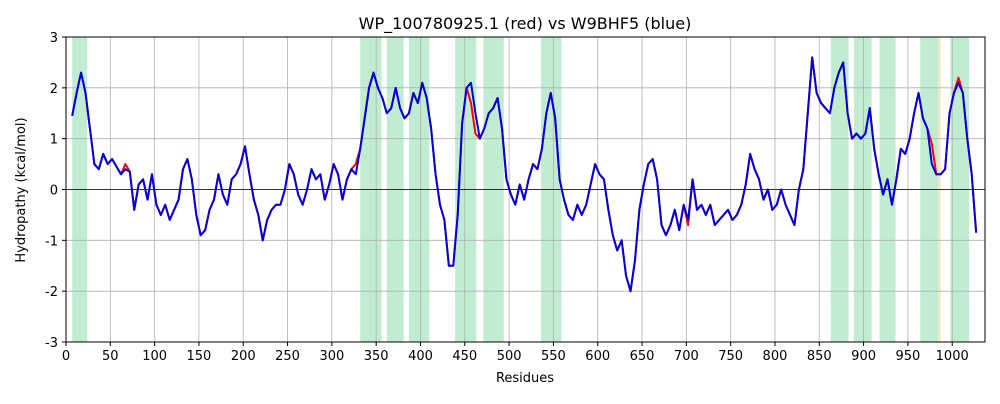  Describe the element at coordinates (509, 356) in the screenshot. I see `x-tick-label: 500` at that location.